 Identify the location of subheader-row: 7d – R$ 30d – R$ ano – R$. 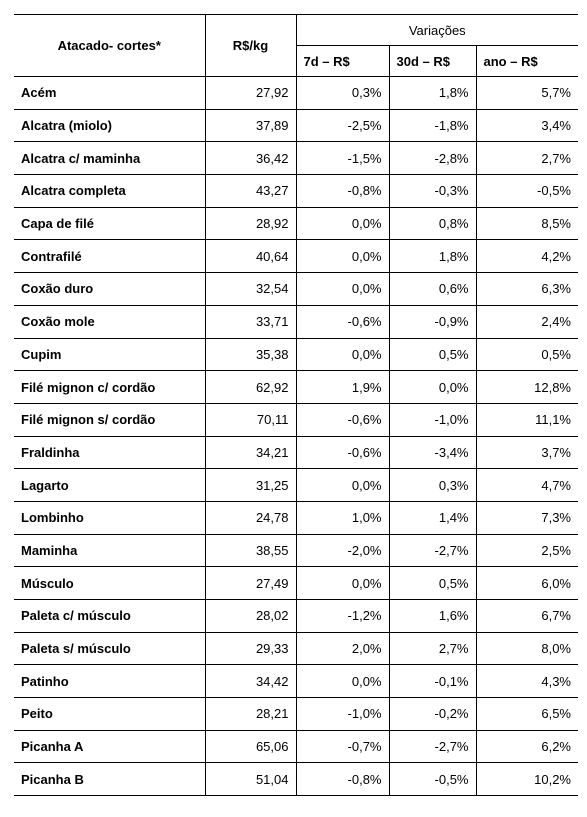
(296, 61).